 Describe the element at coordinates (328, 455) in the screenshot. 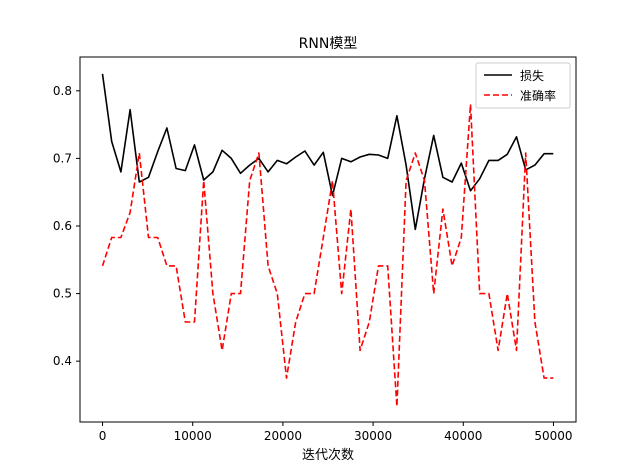

I see `x-axis-label: 迭代次数` at that location.